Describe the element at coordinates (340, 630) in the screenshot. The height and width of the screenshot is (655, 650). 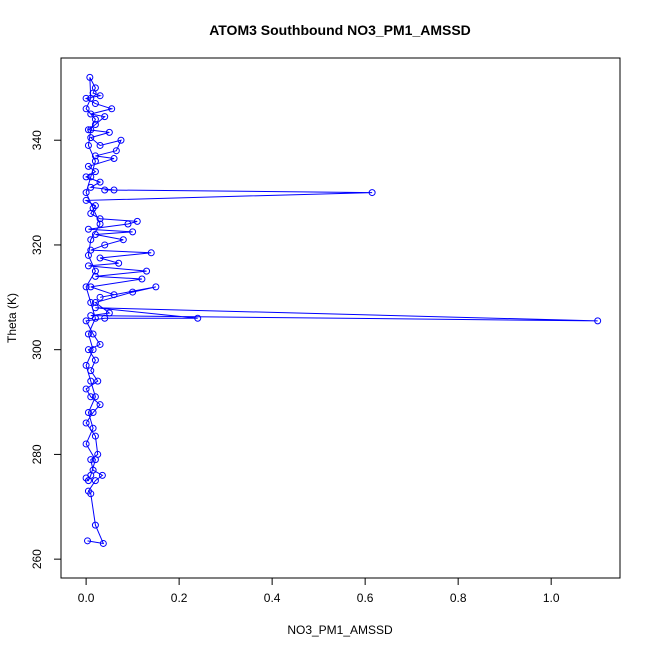
I see `x-axis-title: NO3_PM1_AMSSD` at that location.